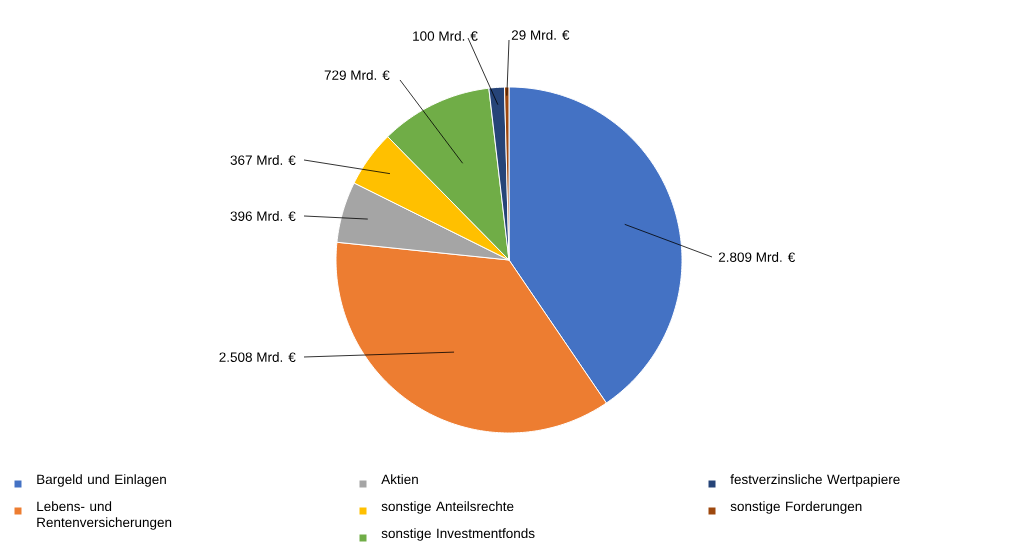  I want to click on data-label: 2.809 Mrd. €, so click(757, 257).